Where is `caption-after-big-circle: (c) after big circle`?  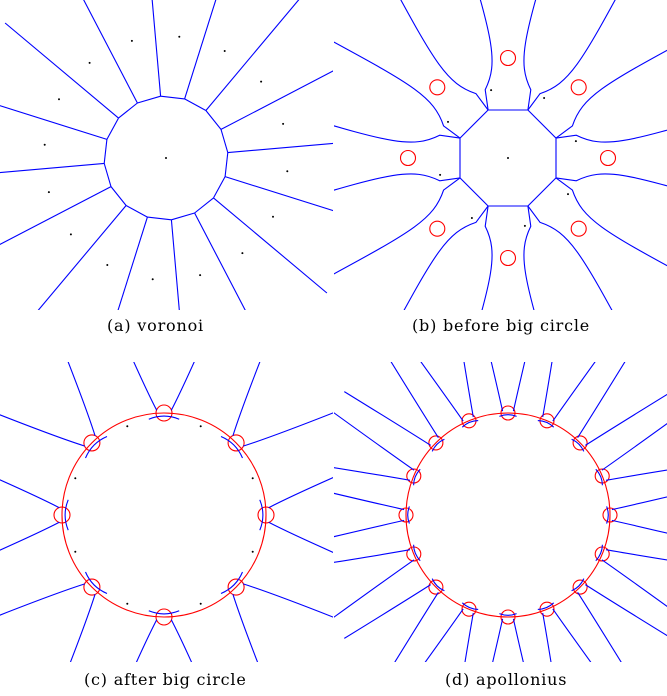
caption-after-big-circle: (c) after big circle is located at coordinates (165, 679).